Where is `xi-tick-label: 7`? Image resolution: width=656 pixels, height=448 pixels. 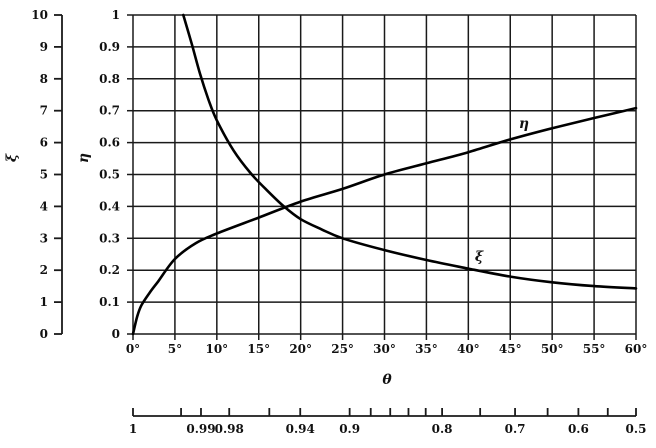 xi-tick-label: 7 is located at coordinates (44, 111).